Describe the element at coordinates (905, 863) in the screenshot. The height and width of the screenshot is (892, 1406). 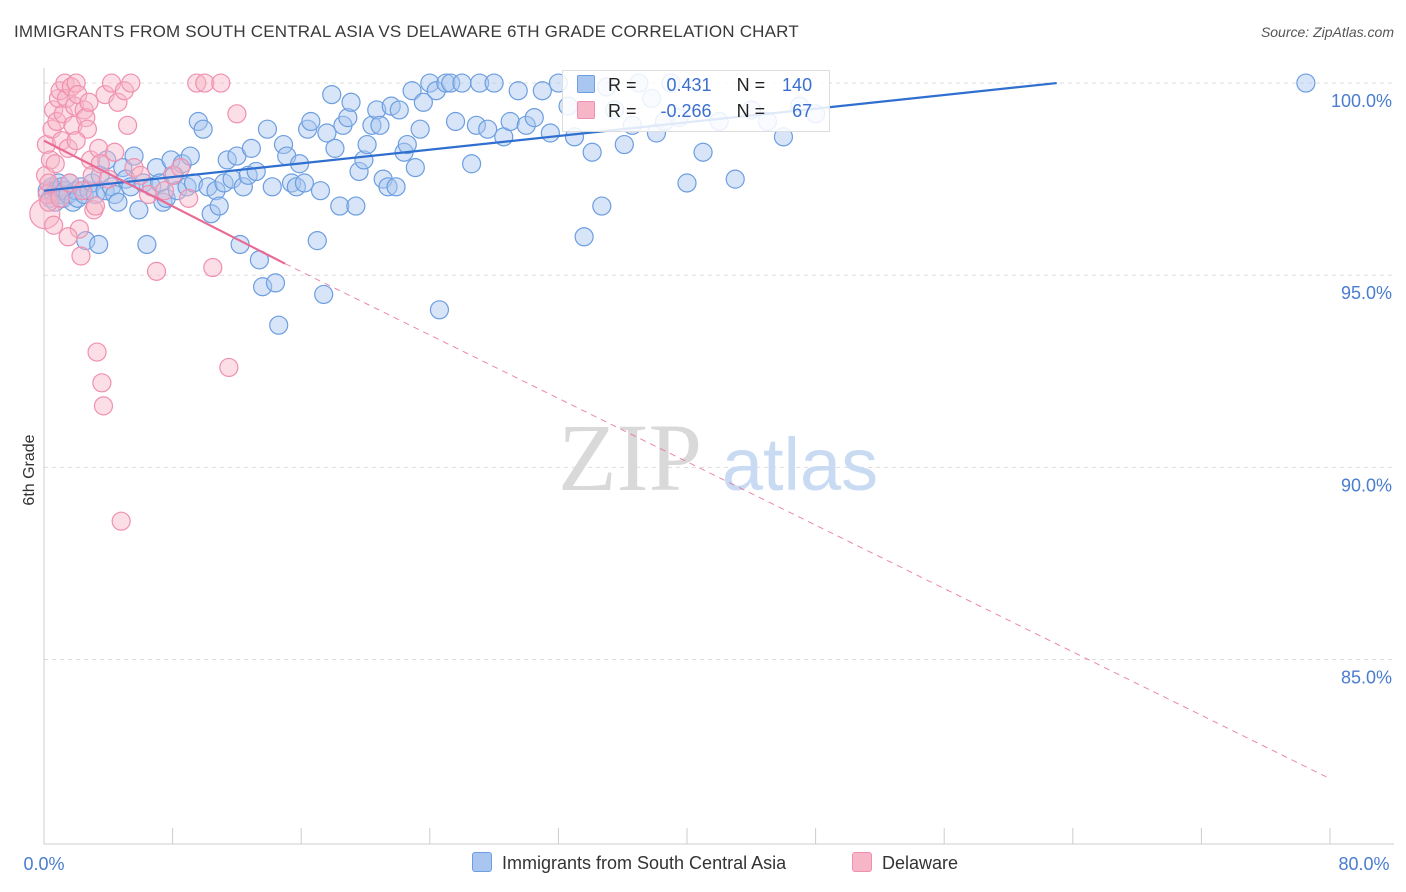
I see `bottom-legend-pink: Delaware` at that location.